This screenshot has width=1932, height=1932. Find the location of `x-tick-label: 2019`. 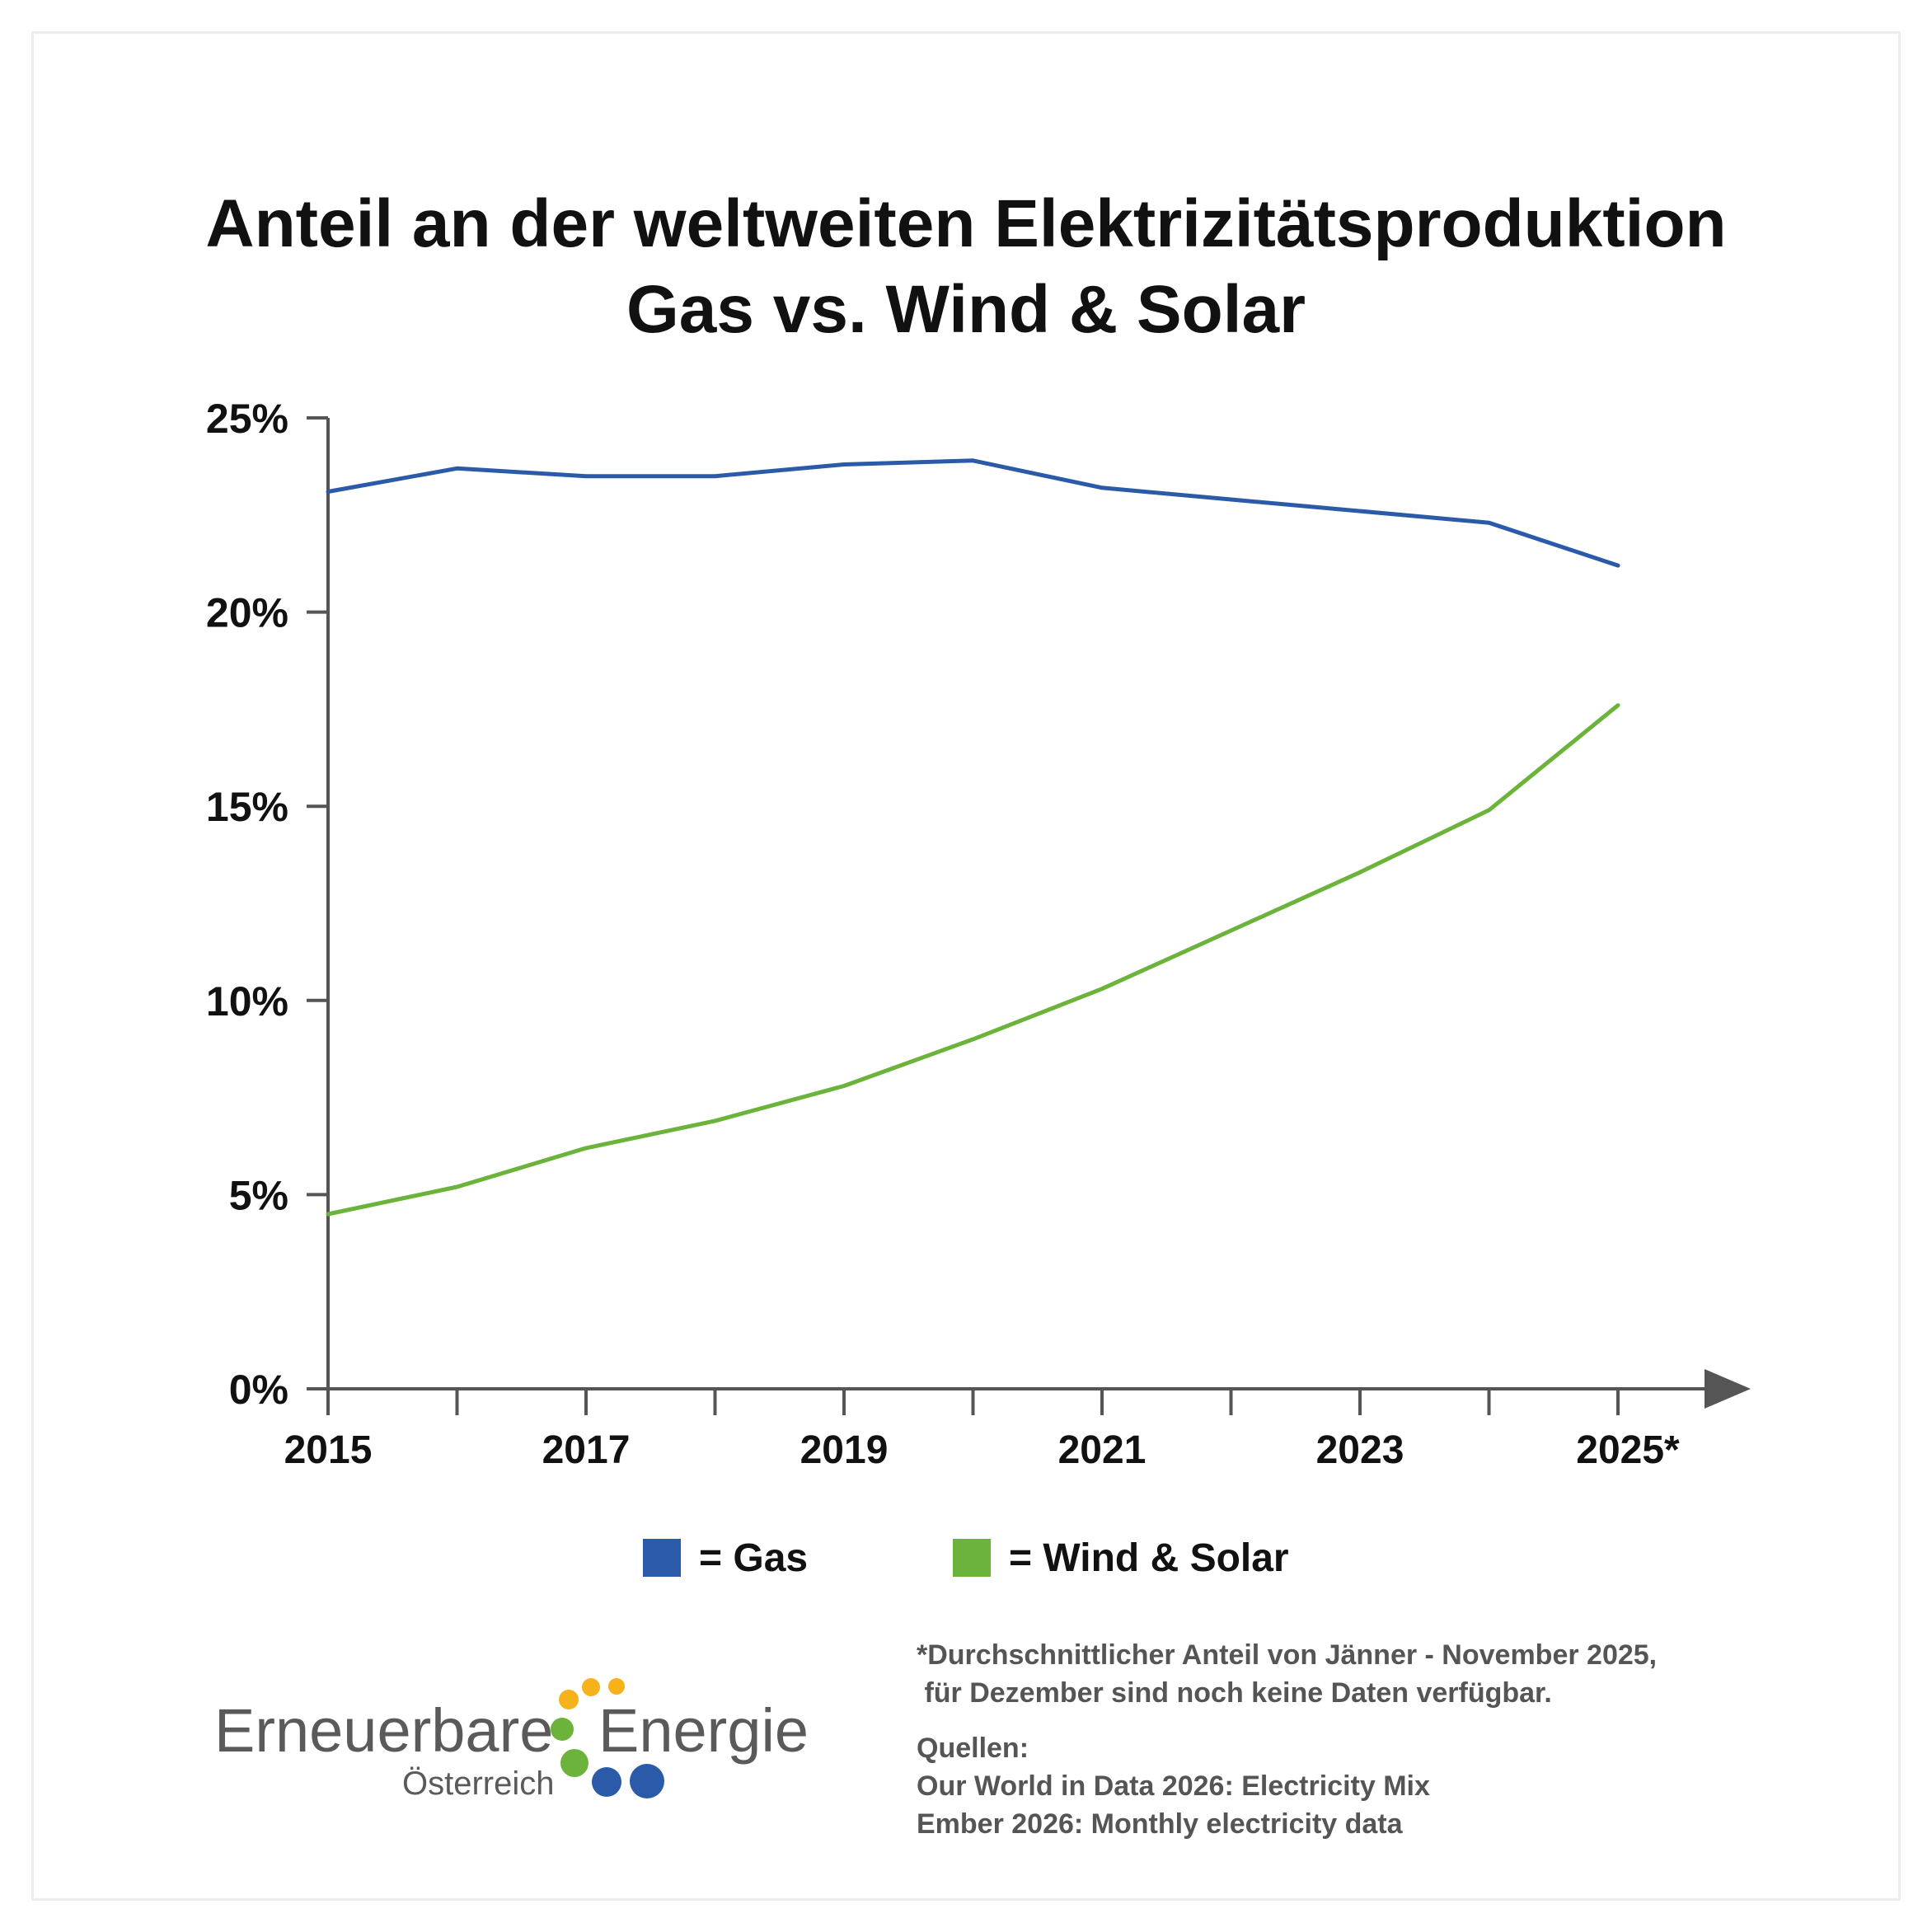

x-tick-label: 2019 is located at coordinates (844, 1450).